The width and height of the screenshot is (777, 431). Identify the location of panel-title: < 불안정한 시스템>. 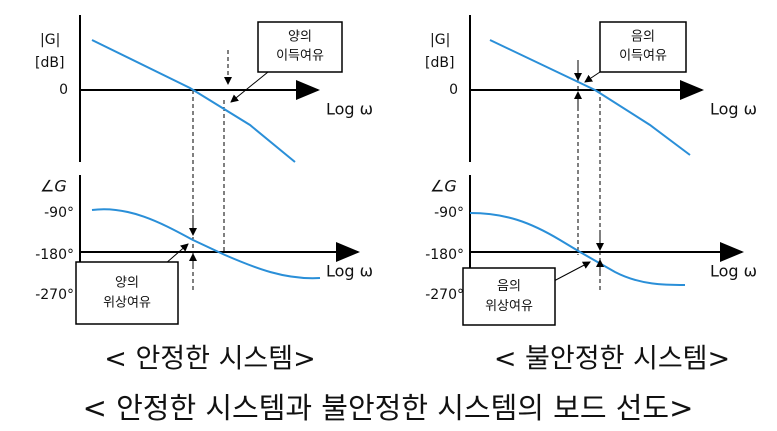
(612, 359).